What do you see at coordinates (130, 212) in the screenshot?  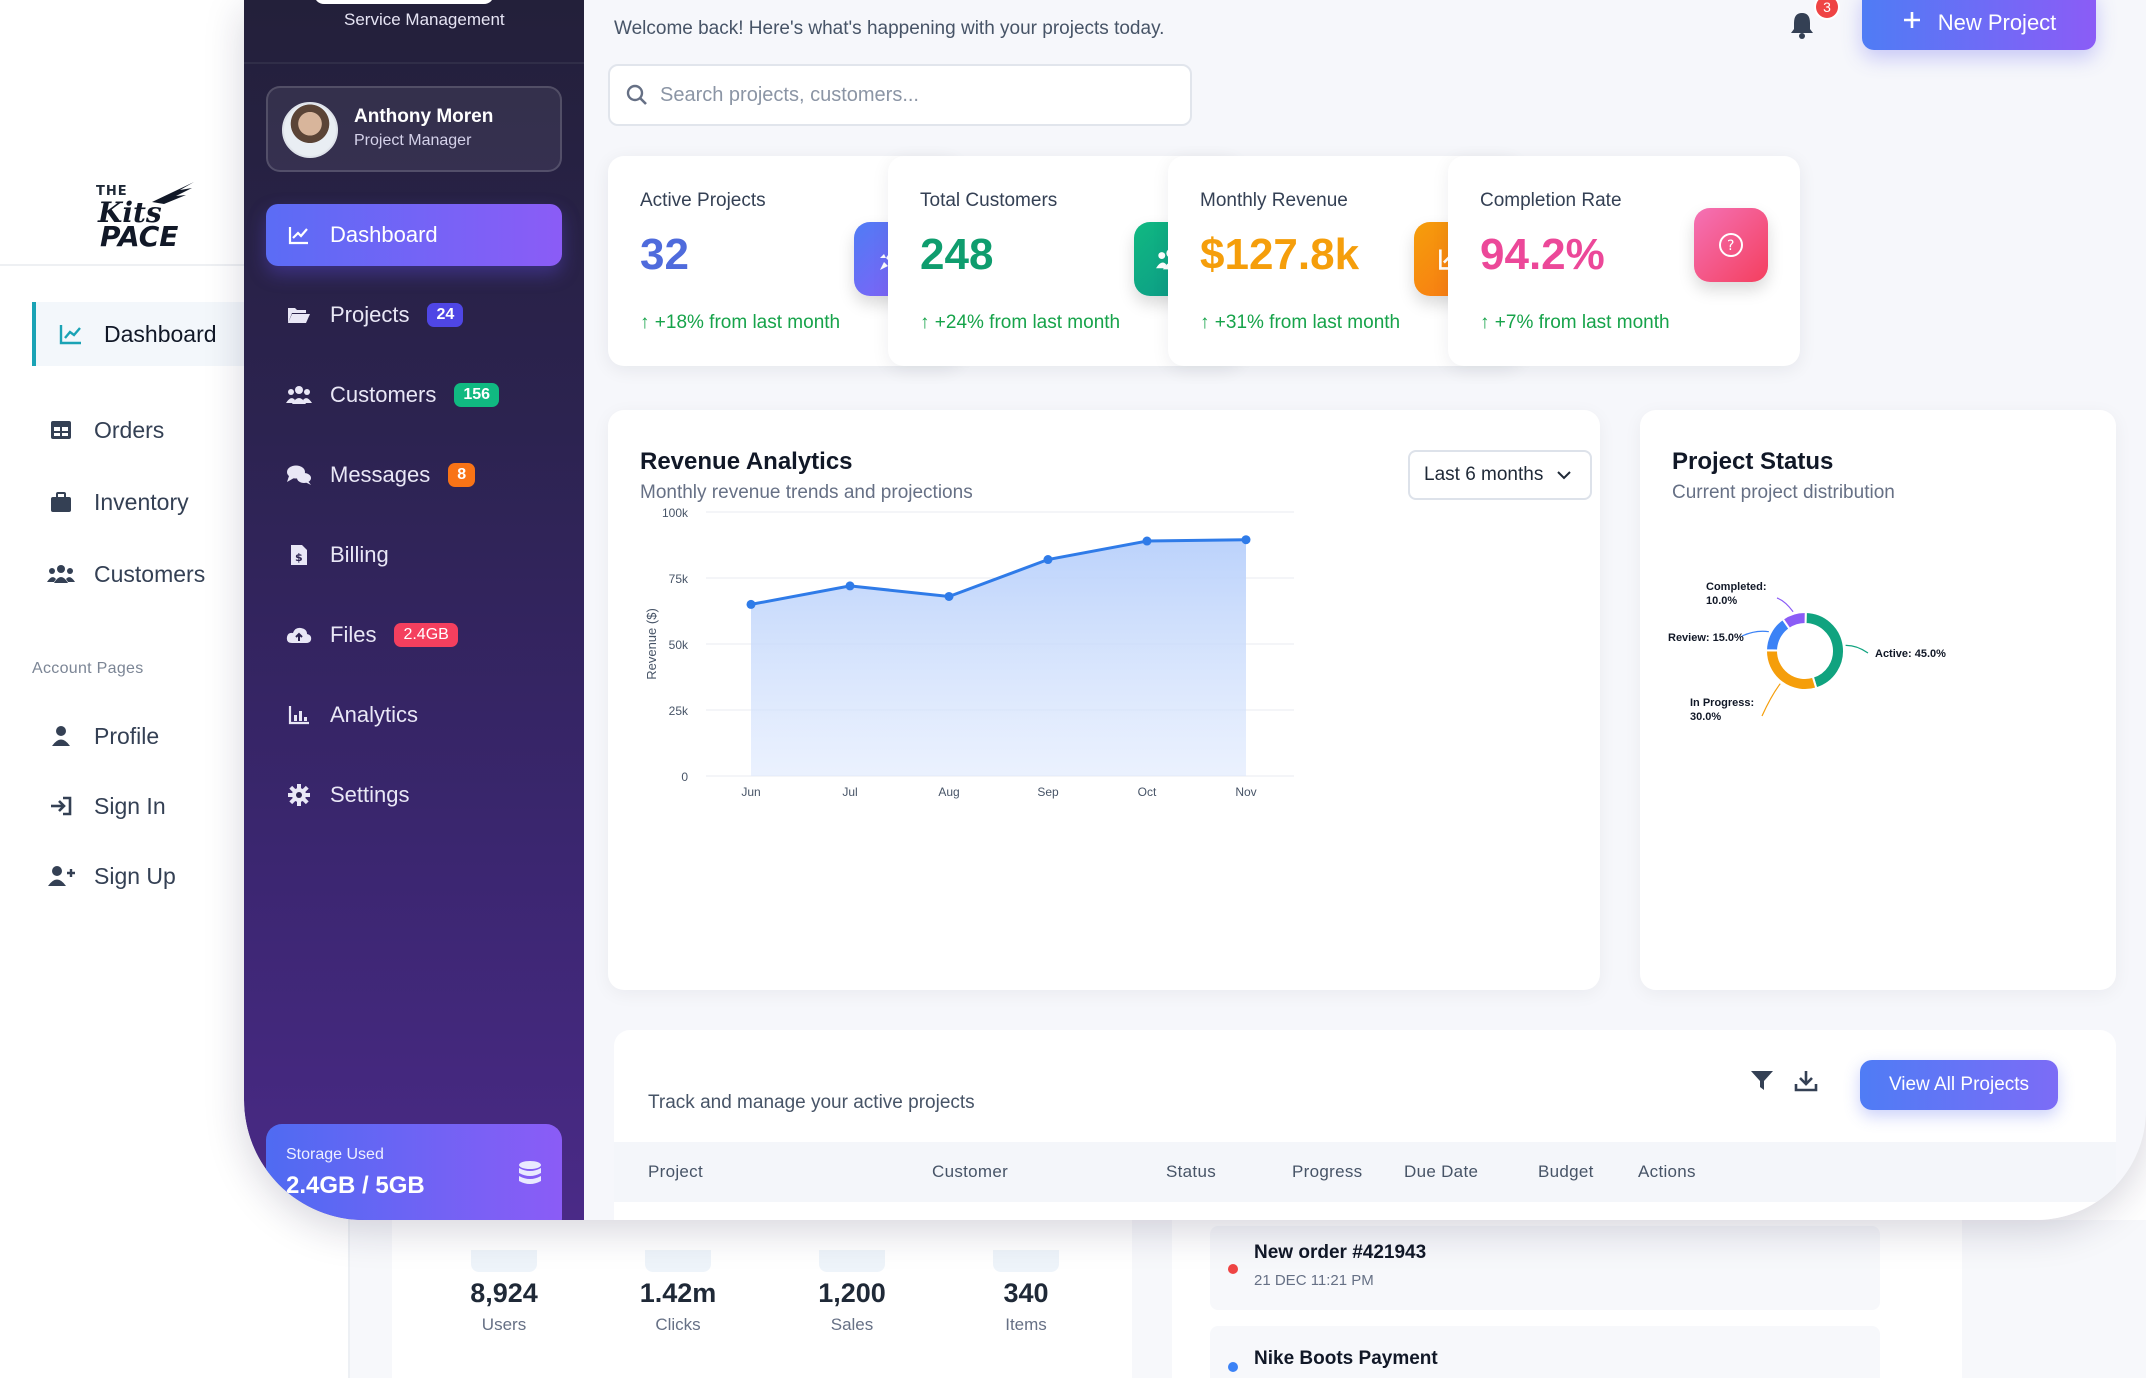 I see `logo-line-kits: Kits` at bounding box center [130, 212].